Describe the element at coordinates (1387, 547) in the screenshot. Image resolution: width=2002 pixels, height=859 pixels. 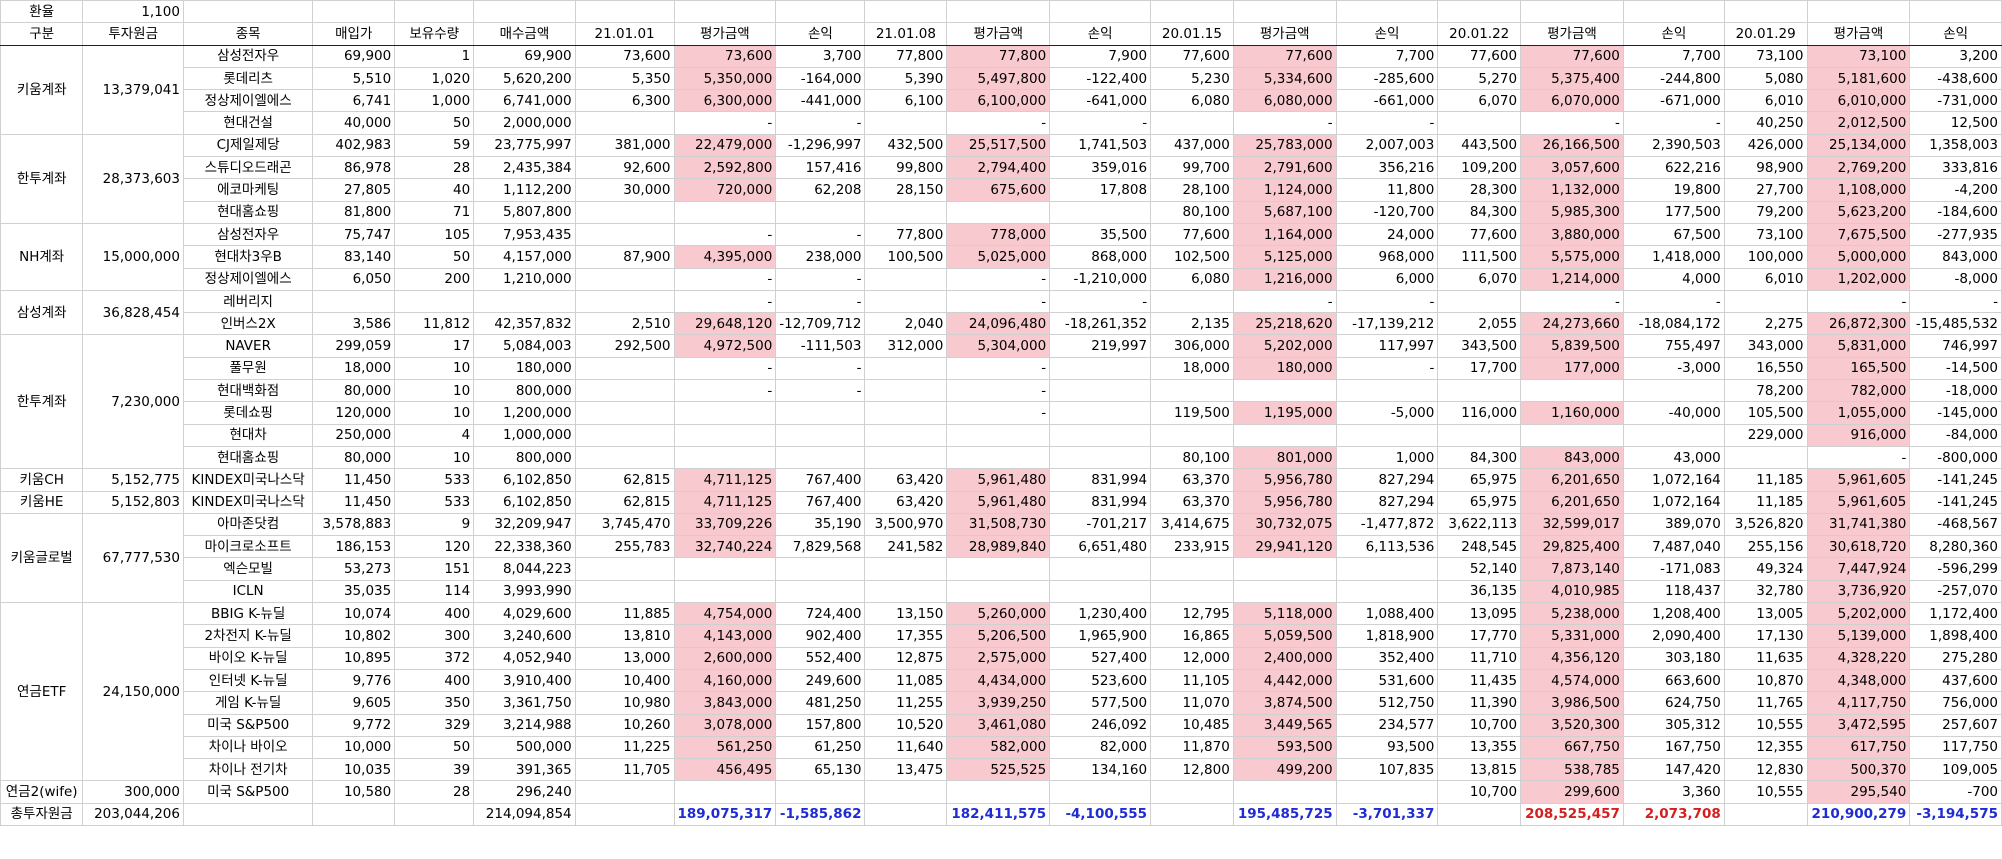
I see `value-cell: 6,113,536` at that location.